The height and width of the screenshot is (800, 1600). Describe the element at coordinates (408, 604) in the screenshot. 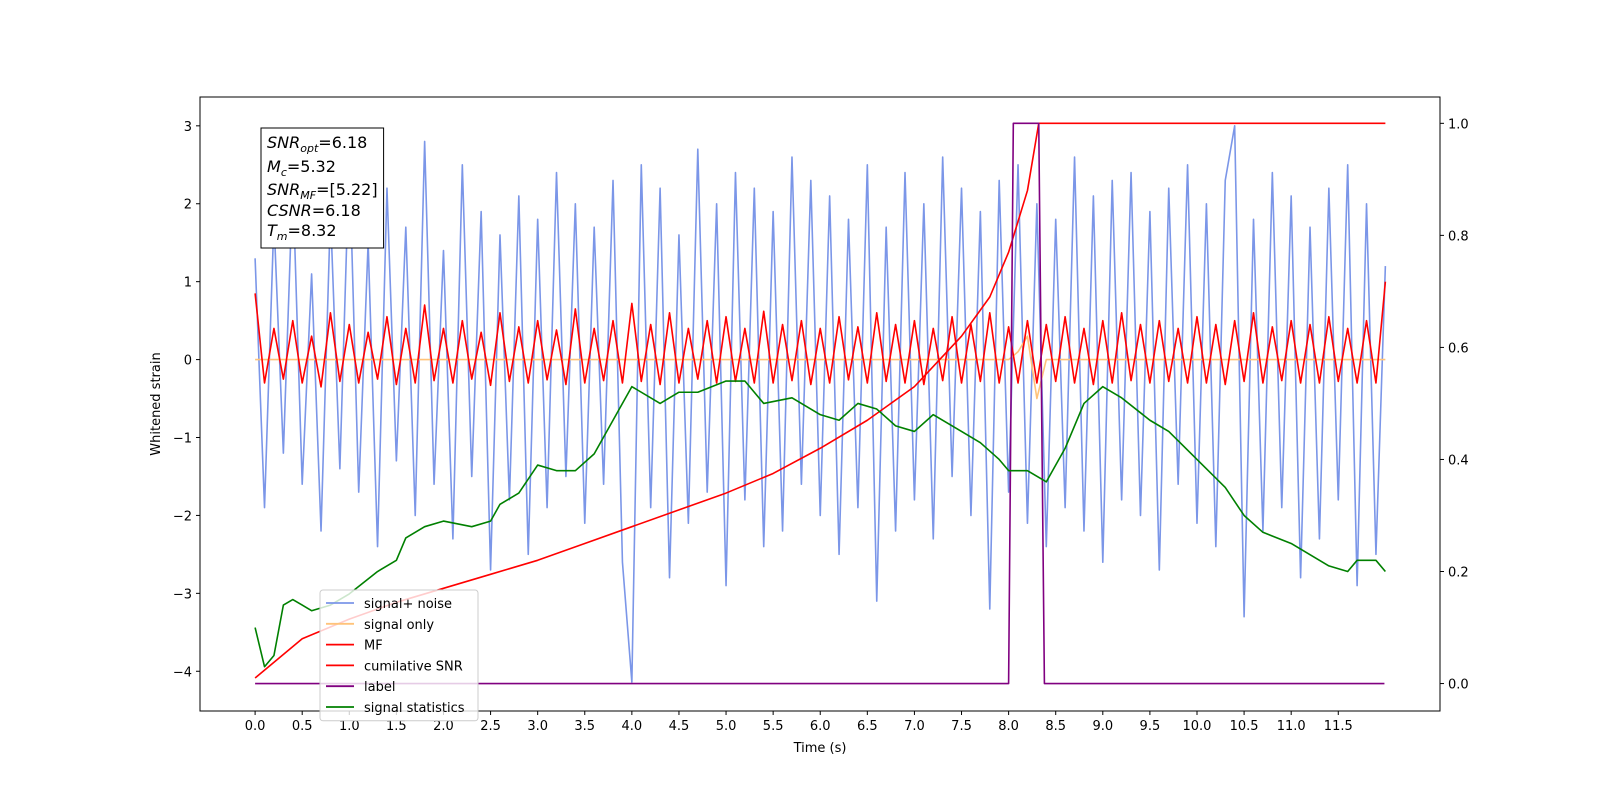

I see `legend-label: signal+ noise` at that location.